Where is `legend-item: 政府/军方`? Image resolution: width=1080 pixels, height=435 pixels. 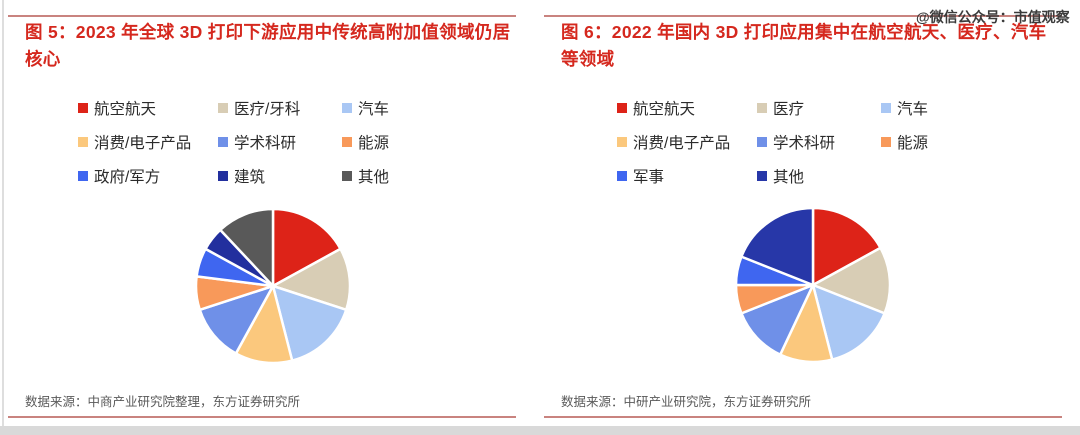 legend-item: 政府/军方 is located at coordinates (148, 176).